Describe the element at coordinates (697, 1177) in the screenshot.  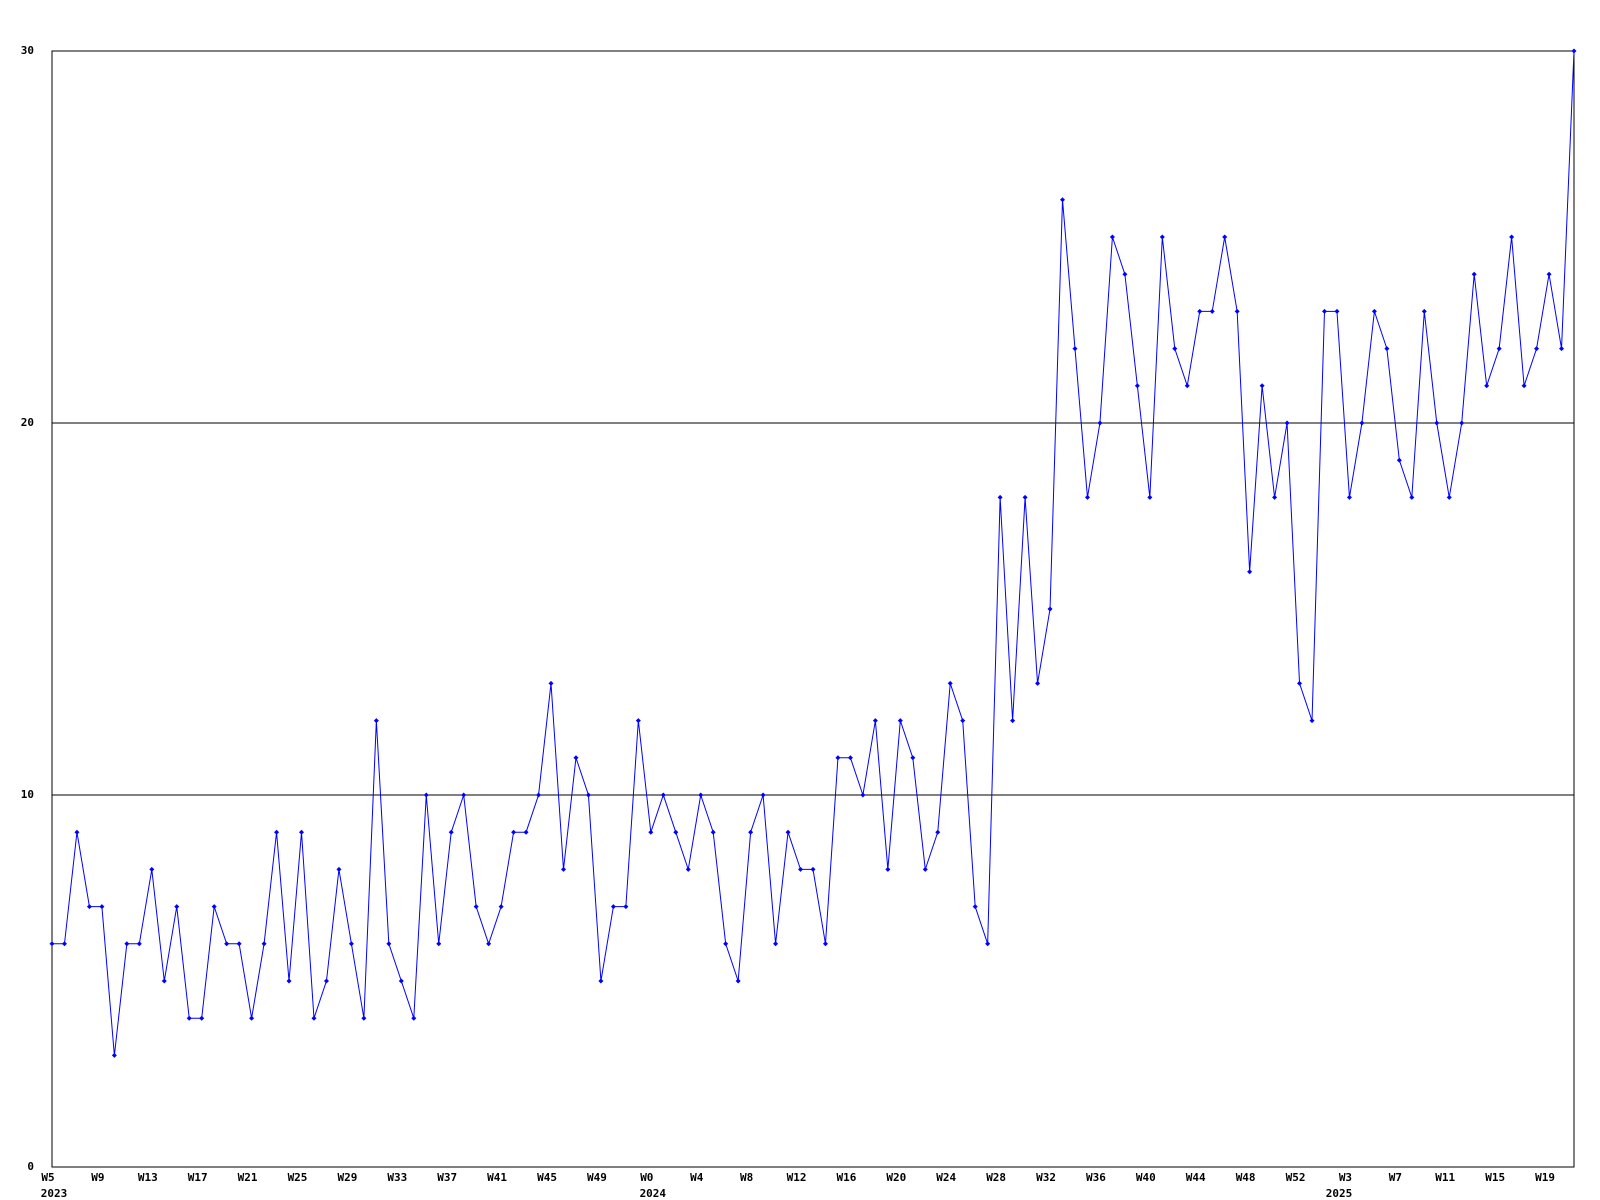
I see `x-tick-label: W4` at that location.